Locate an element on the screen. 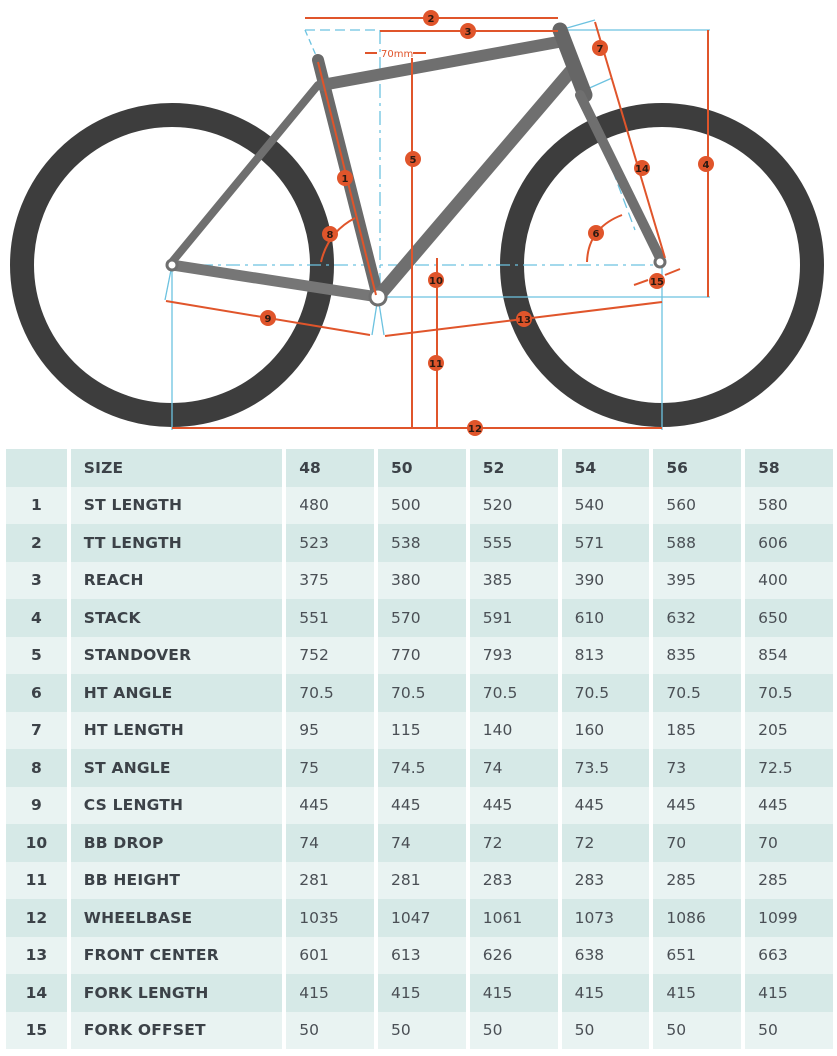 This screenshot has width=837, height=1056. row-value: 185 is located at coordinates (697, 730).